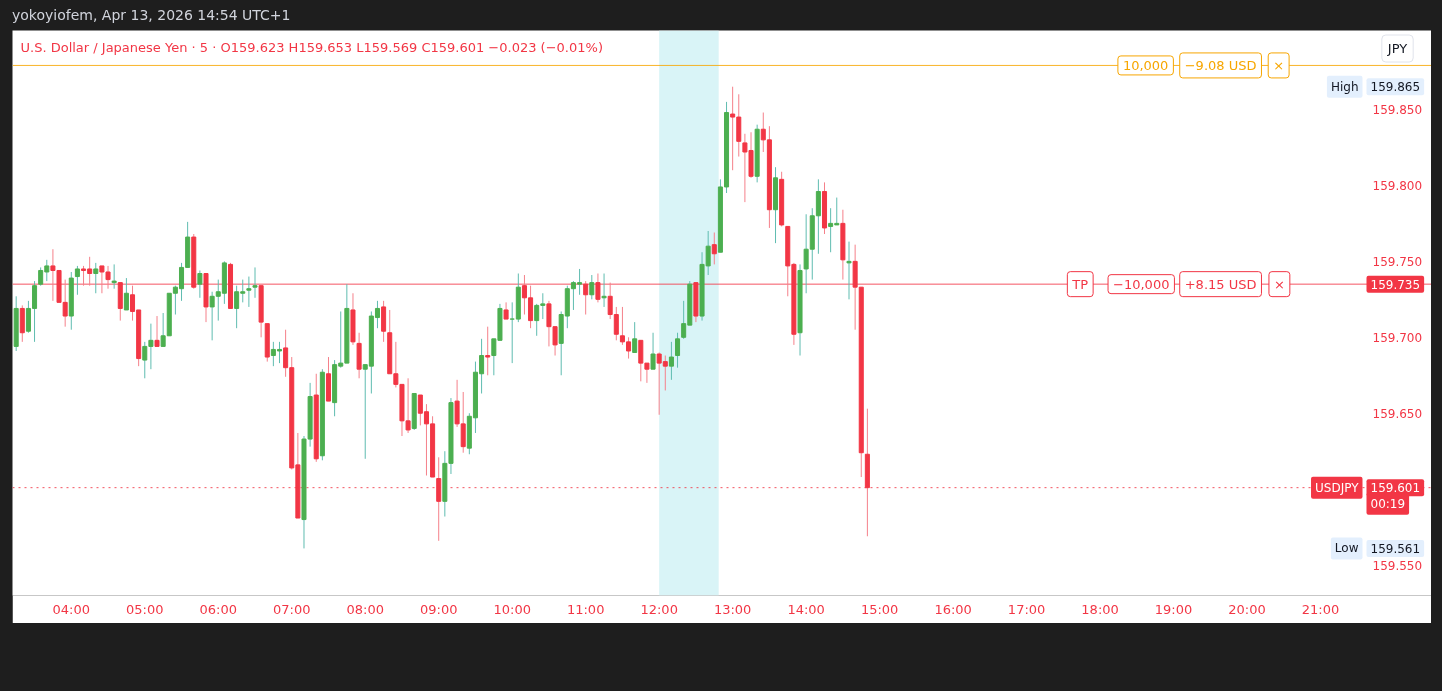 Image resolution: width=1442 pixels, height=691 pixels. I want to click on y-tick-label: 159.800, so click(1397, 185).